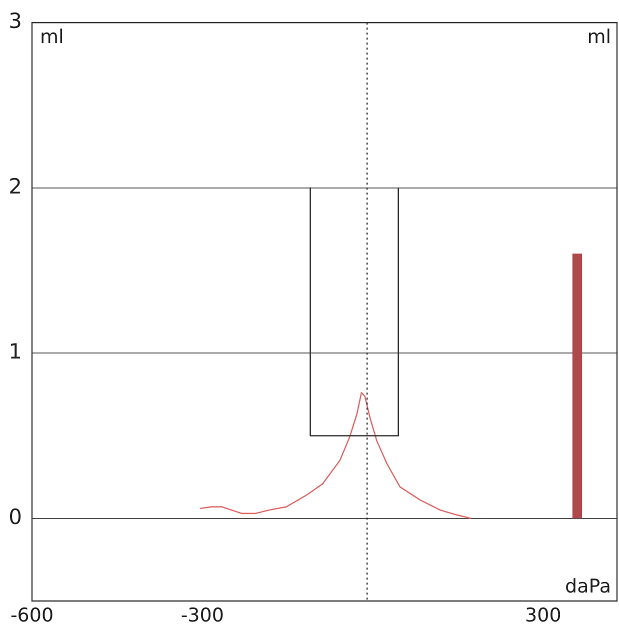  What do you see at coordinates (15, 352) in the screenshot?
I see `y-tick-label: 1` at bounding box center [15, 352].